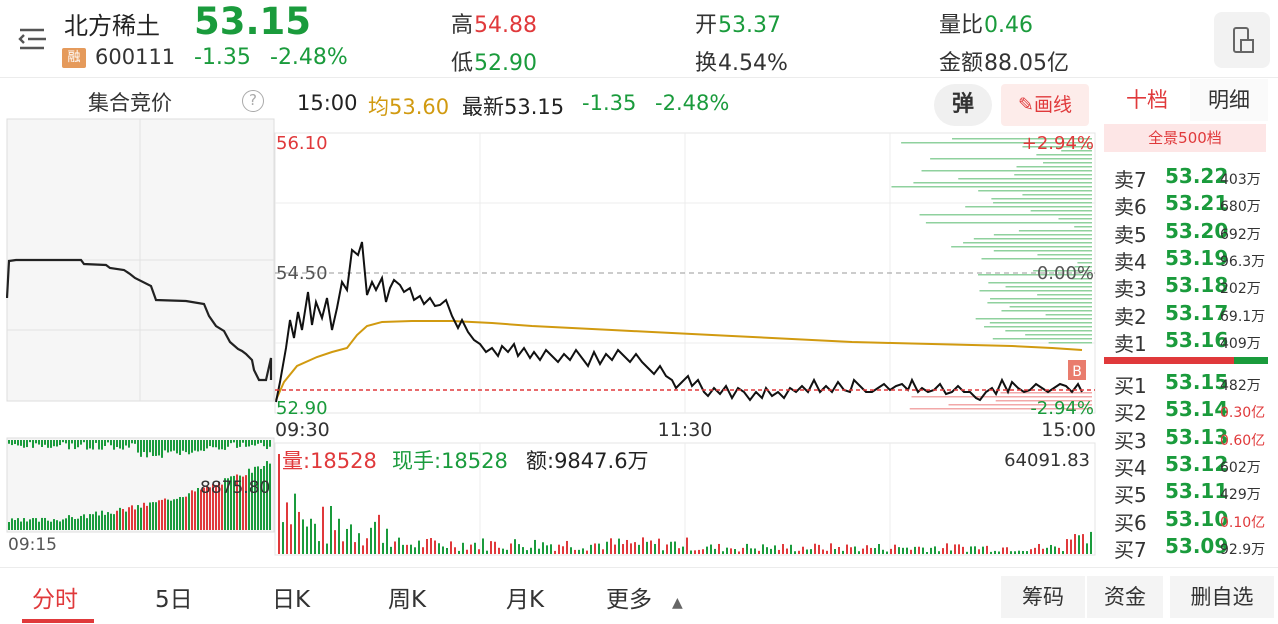 The width and height of the screenshot is (1278, 624). I want to click on buy-level-row: 买1 53.15 482万, so click(1189, 384).